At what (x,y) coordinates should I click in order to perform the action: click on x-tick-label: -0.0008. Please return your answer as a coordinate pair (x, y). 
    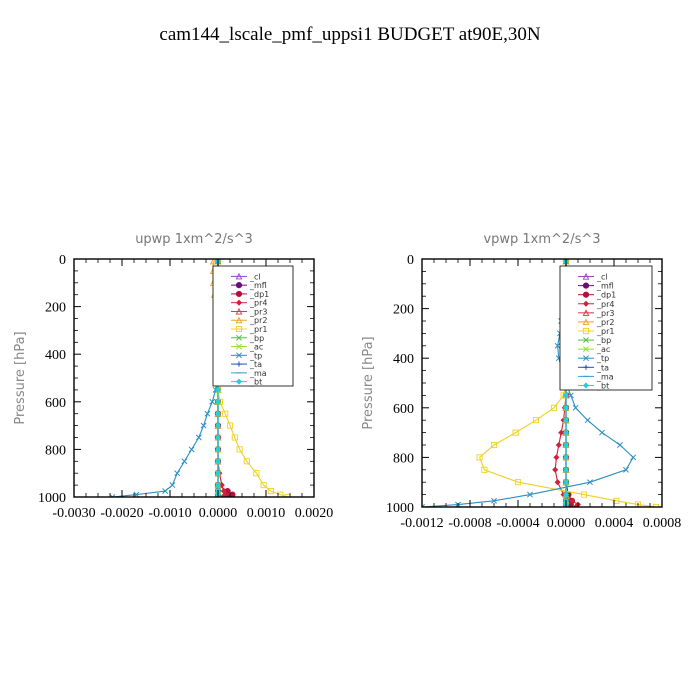
    Looking at the image, I should click on (469, 523).